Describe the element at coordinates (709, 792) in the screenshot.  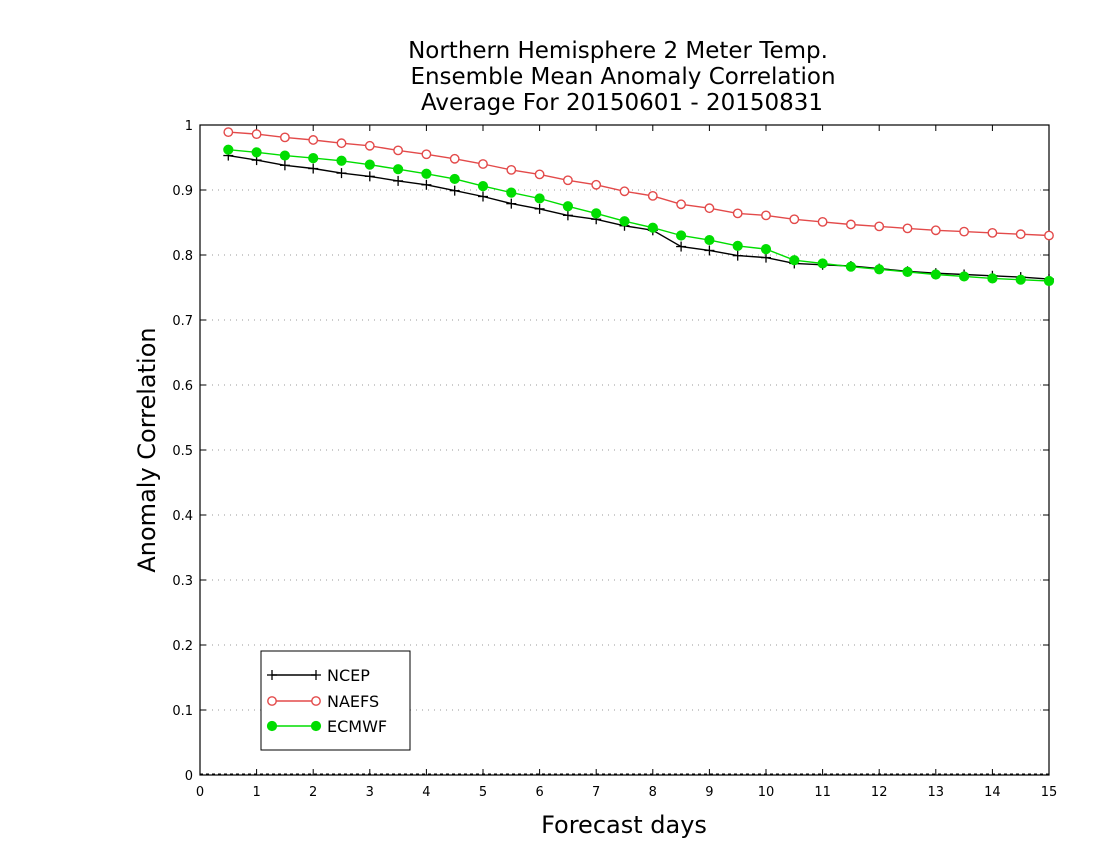
I see `x-tick-label: 9` at that location.